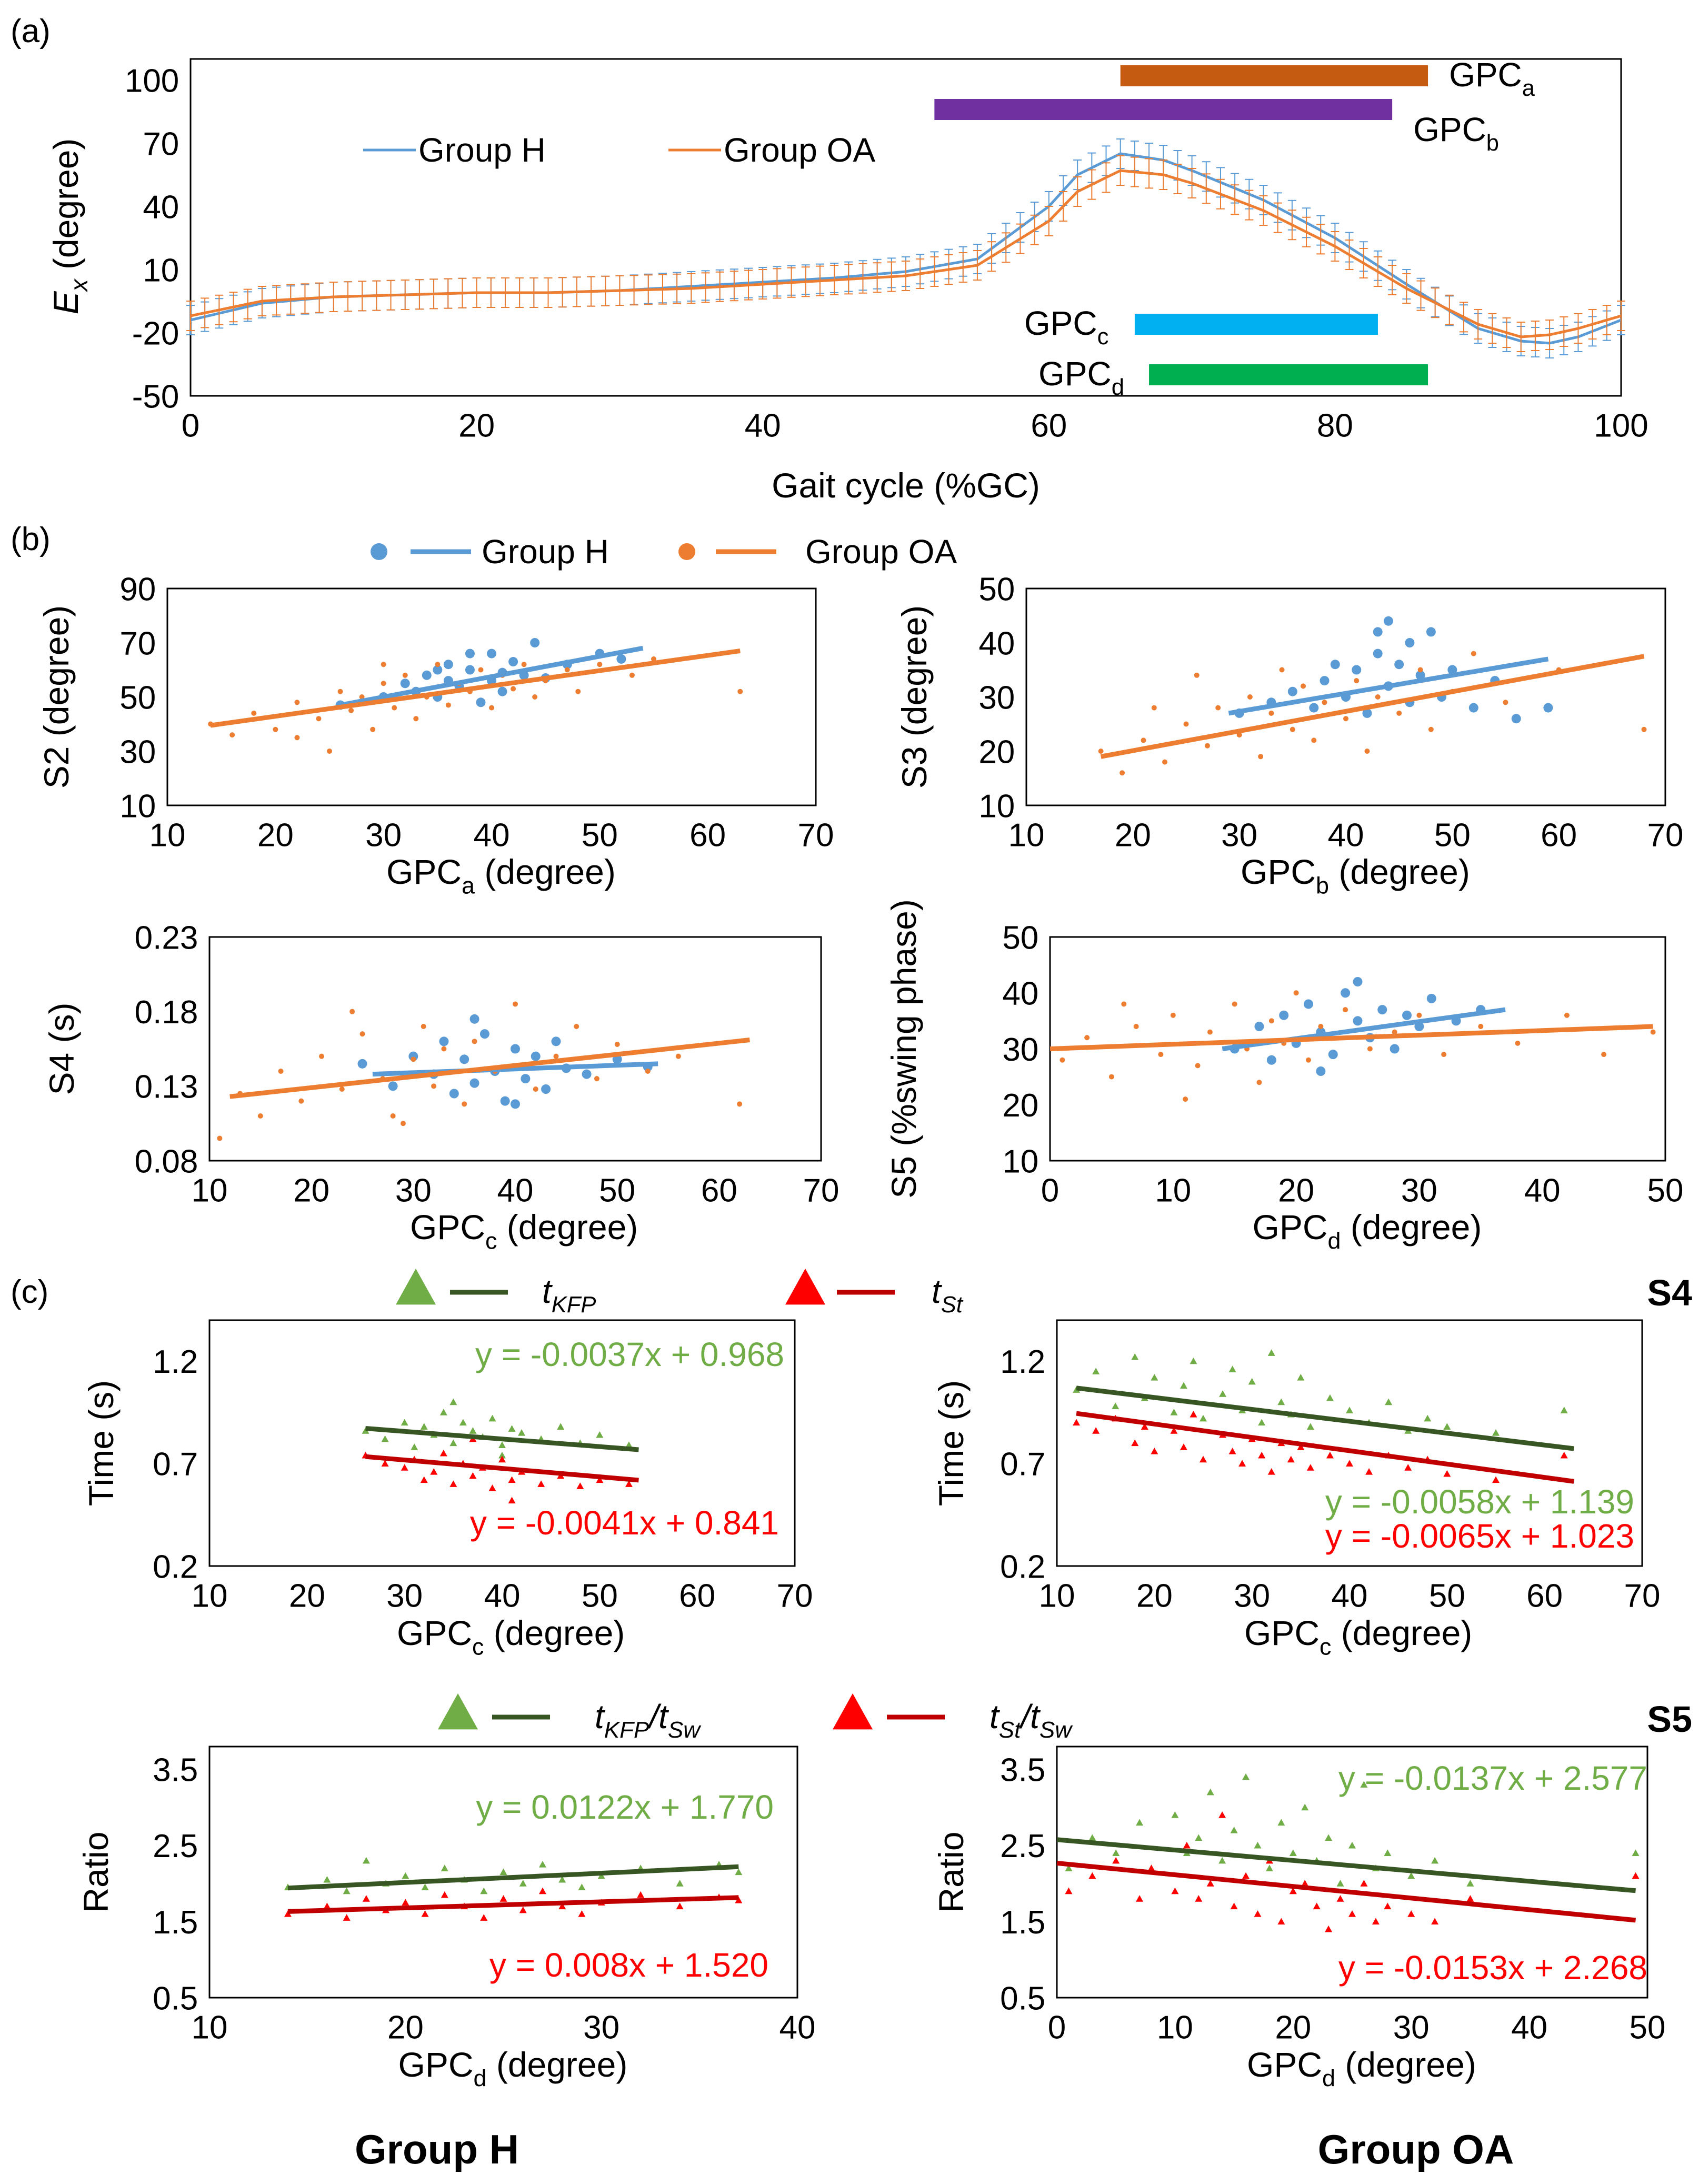  Describe the element at coordinates (155, 333) in the screenshot. I see `y-tick-label: -20` at that location.